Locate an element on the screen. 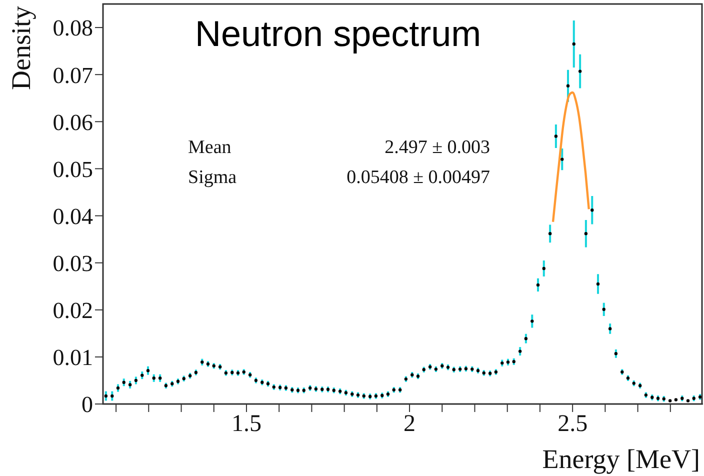 The image size is (704, 476). y-tick-label: 0.02 is located at coordinates (72, 311).